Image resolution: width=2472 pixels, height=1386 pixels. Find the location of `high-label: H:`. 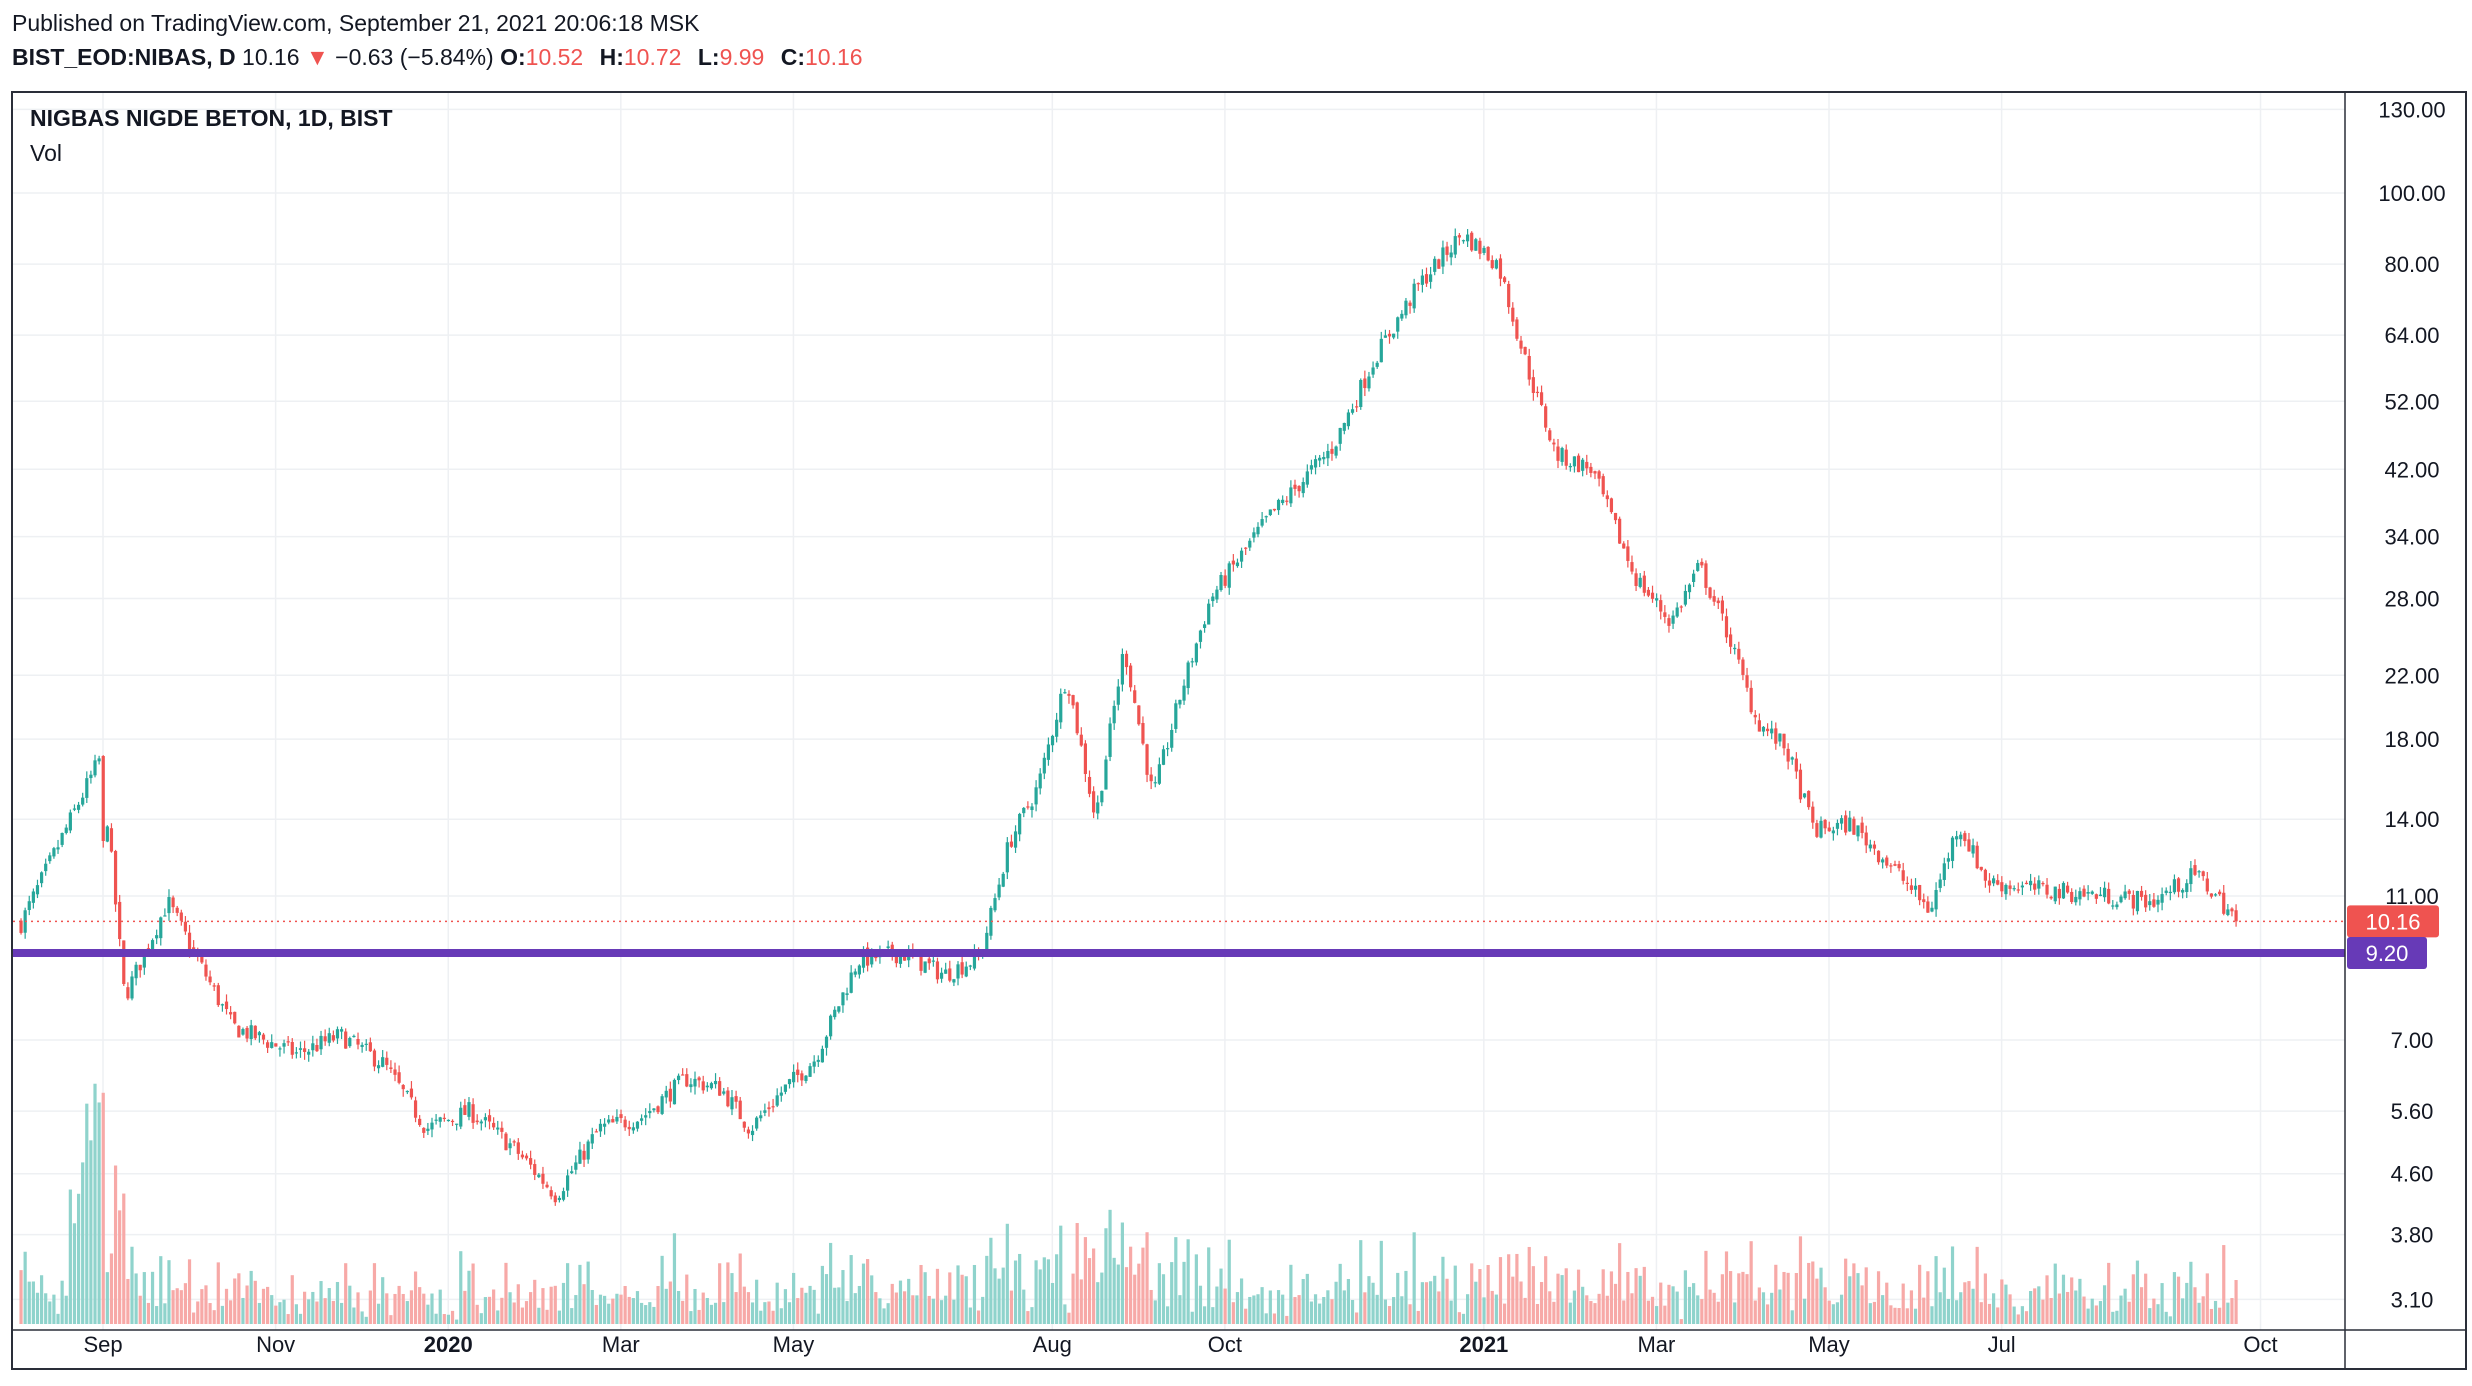

high-label: H: is located at coordinates (611, 57).